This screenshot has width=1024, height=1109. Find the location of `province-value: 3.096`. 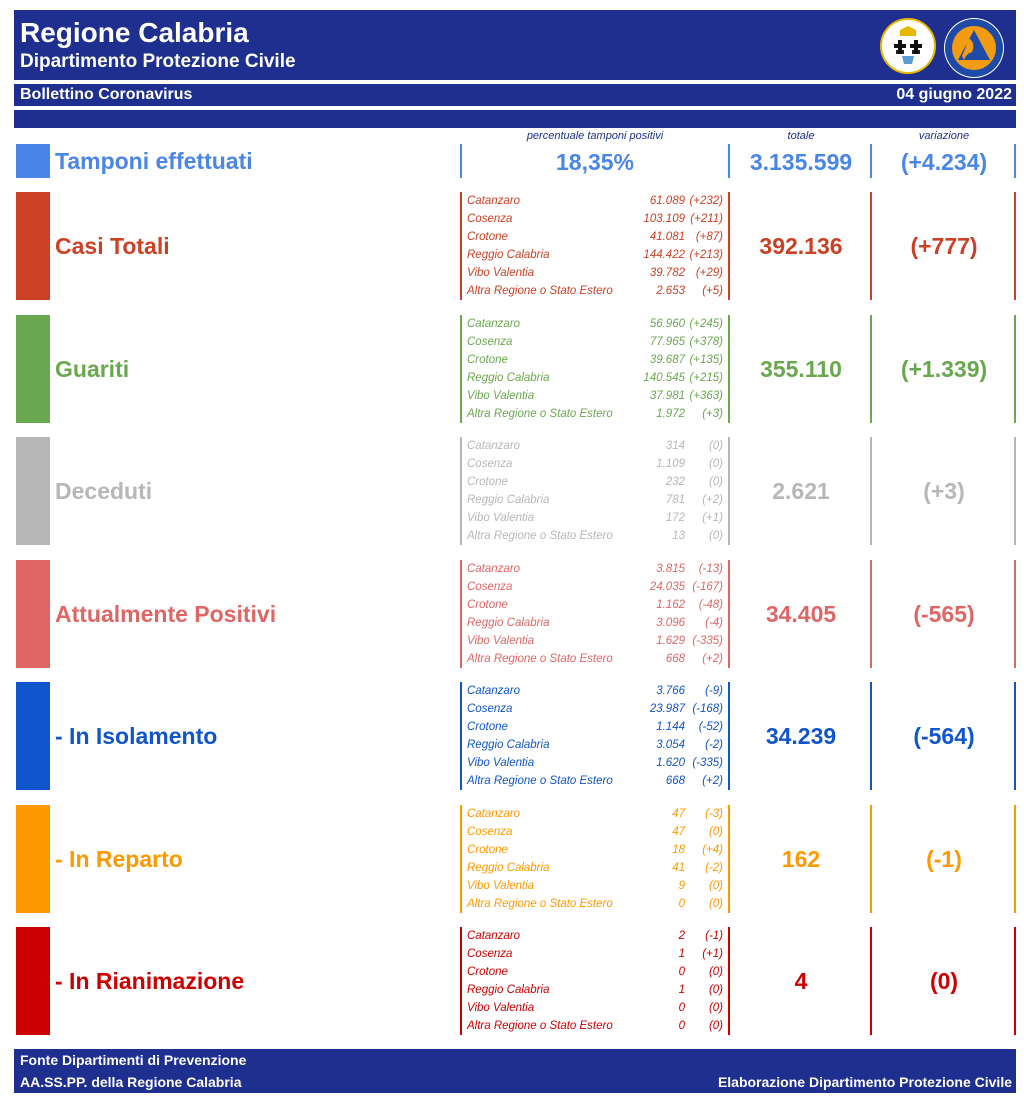

province-value: 3.096 is located at coordinates (670, 623).